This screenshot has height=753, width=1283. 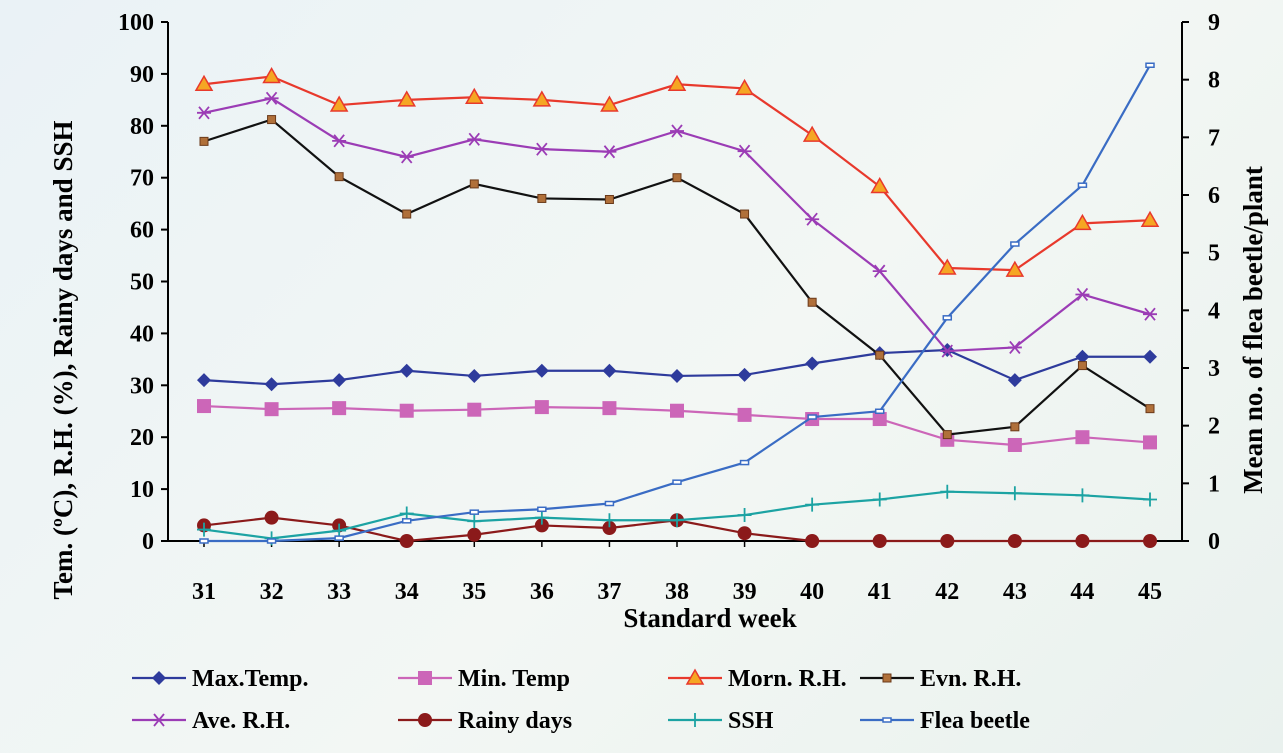 I want to click on x-axis-title: Standard week, so click(x=709, y=618).